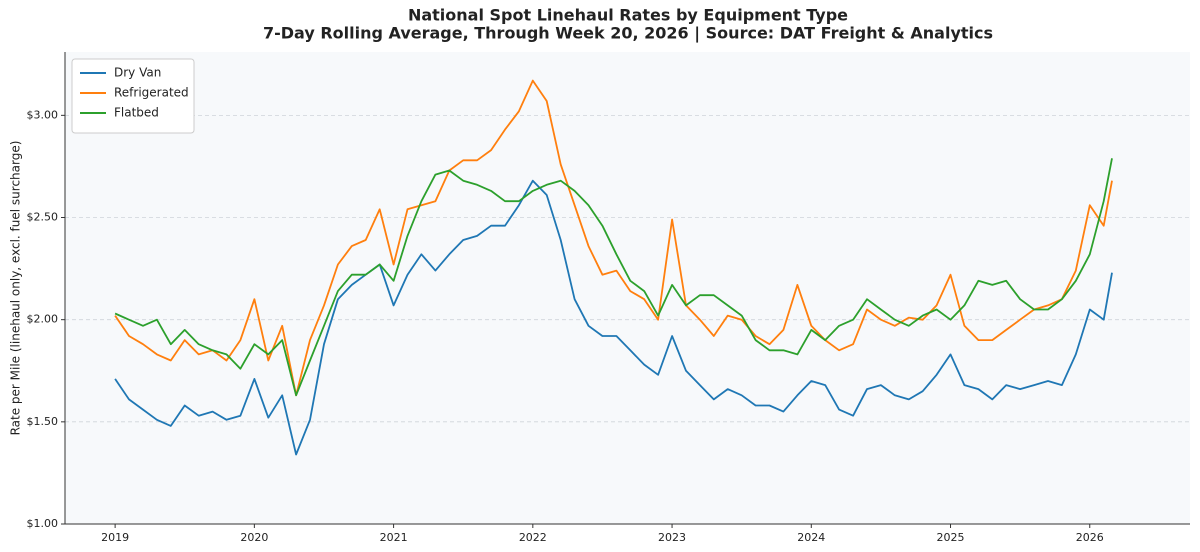 This screenshot has width=1200, height=552. Describe the element at coordinates (1090, 537) in the screenshot. I see `x-tick-label: 2026` at that location.